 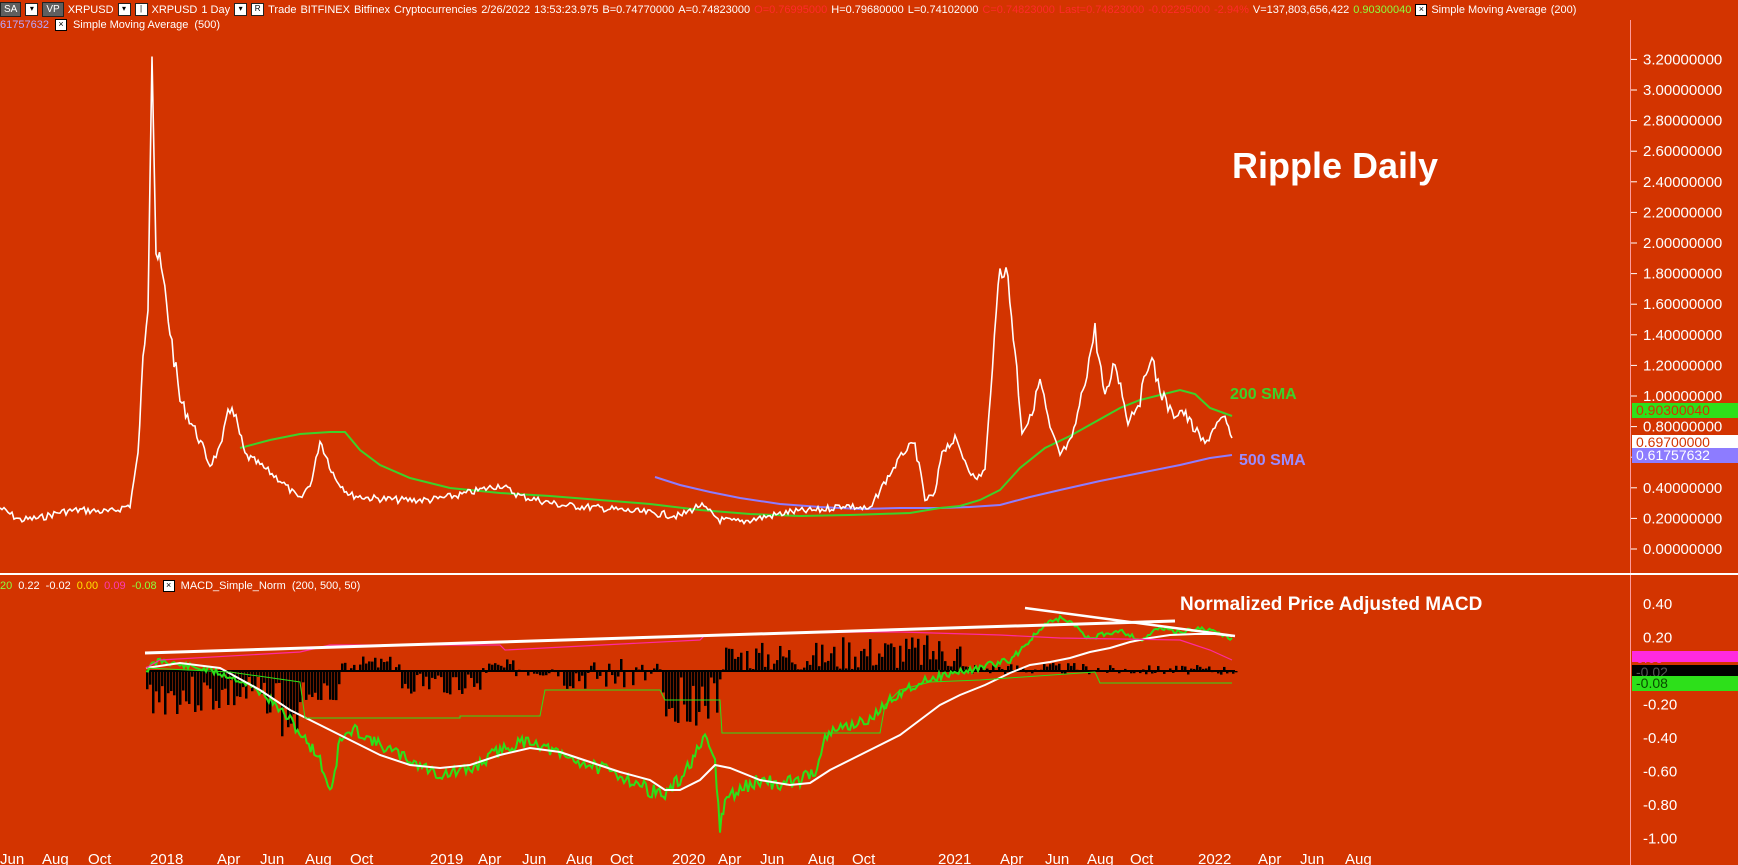 What do you see at coordinates (29, 586) in the screenshot?
I see `macd-v2: 0.22` at bounding box center [29, 586].